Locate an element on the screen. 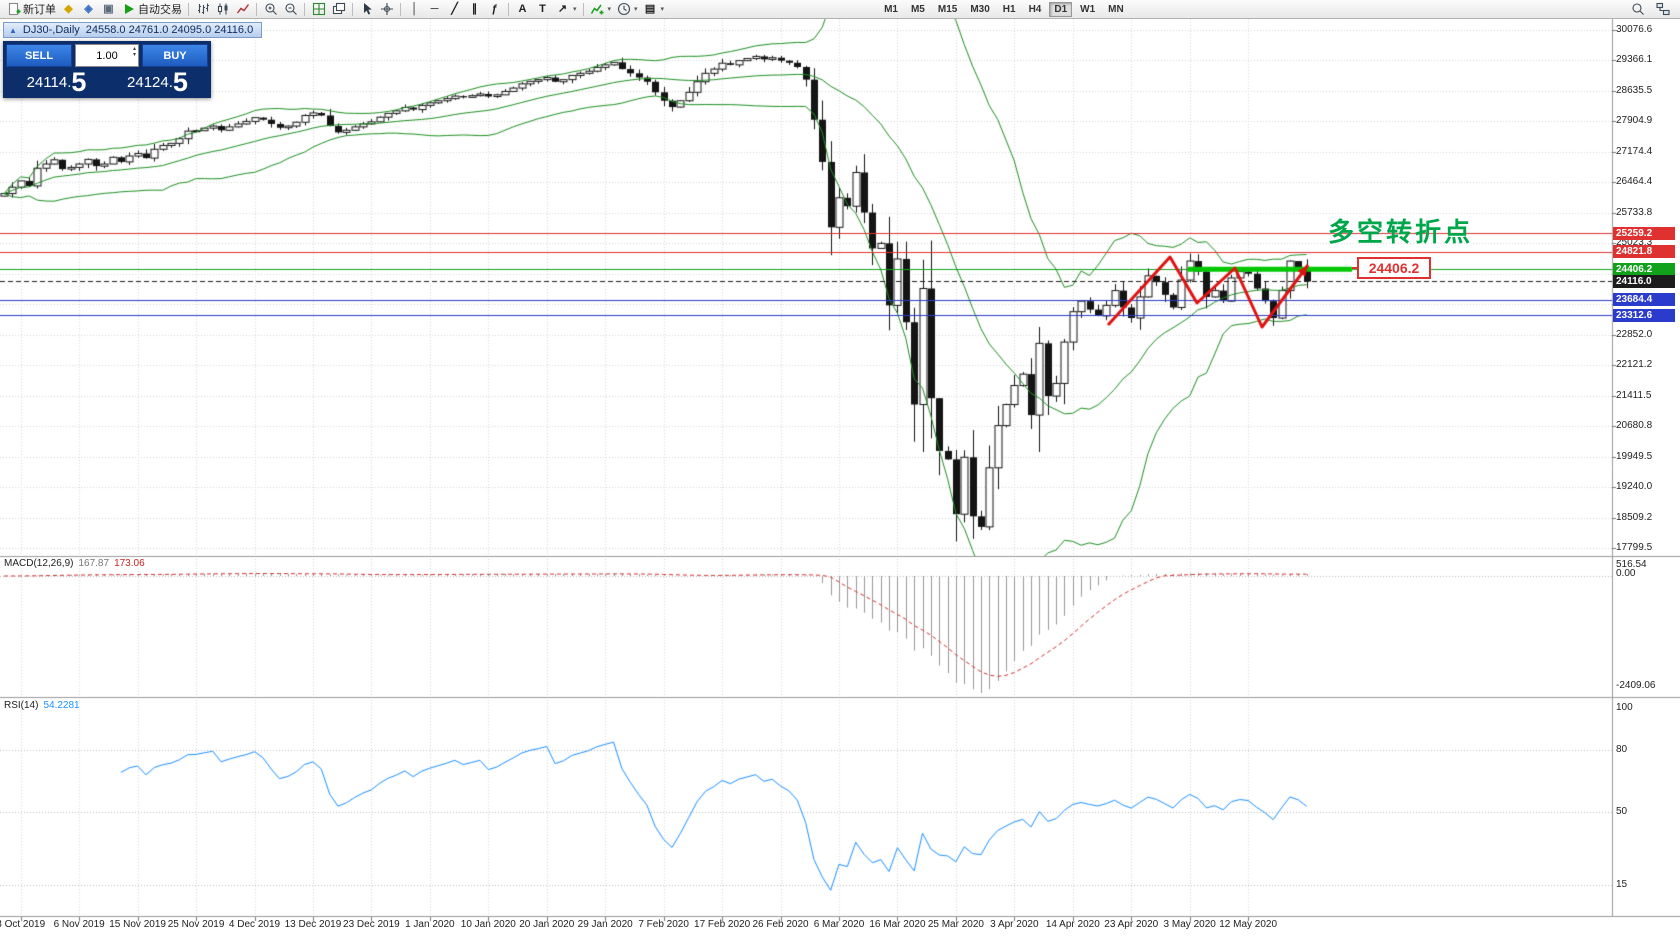  templates-icon: ▤ is located at coordinates (650, 9).